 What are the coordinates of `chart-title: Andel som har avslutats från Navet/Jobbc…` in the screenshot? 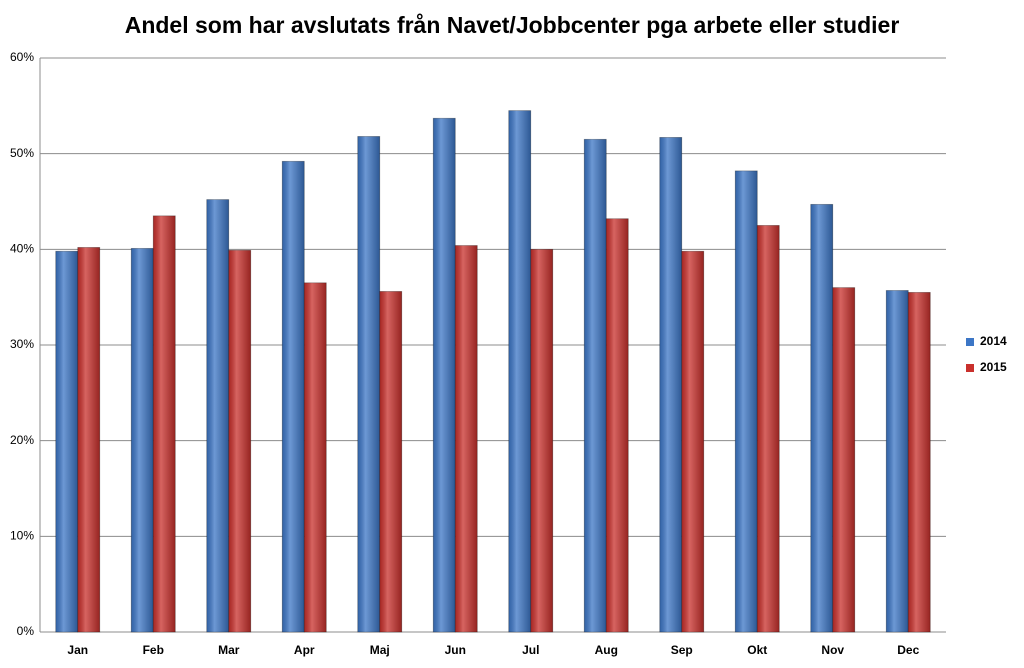 It's located at (512, 25).